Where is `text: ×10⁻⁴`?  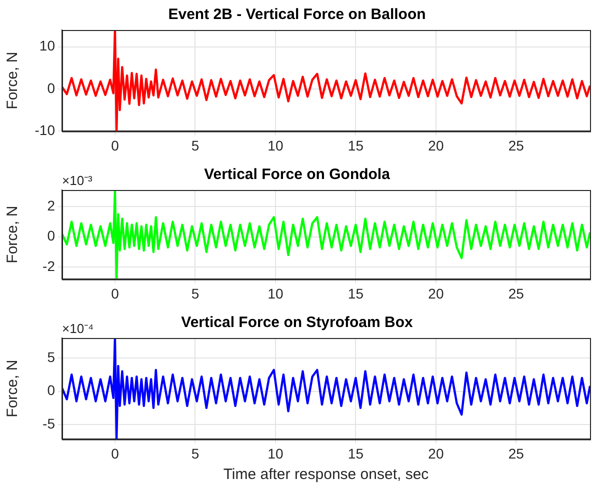 text: ×10⁻⁴ is located at coordinates (78, 328).